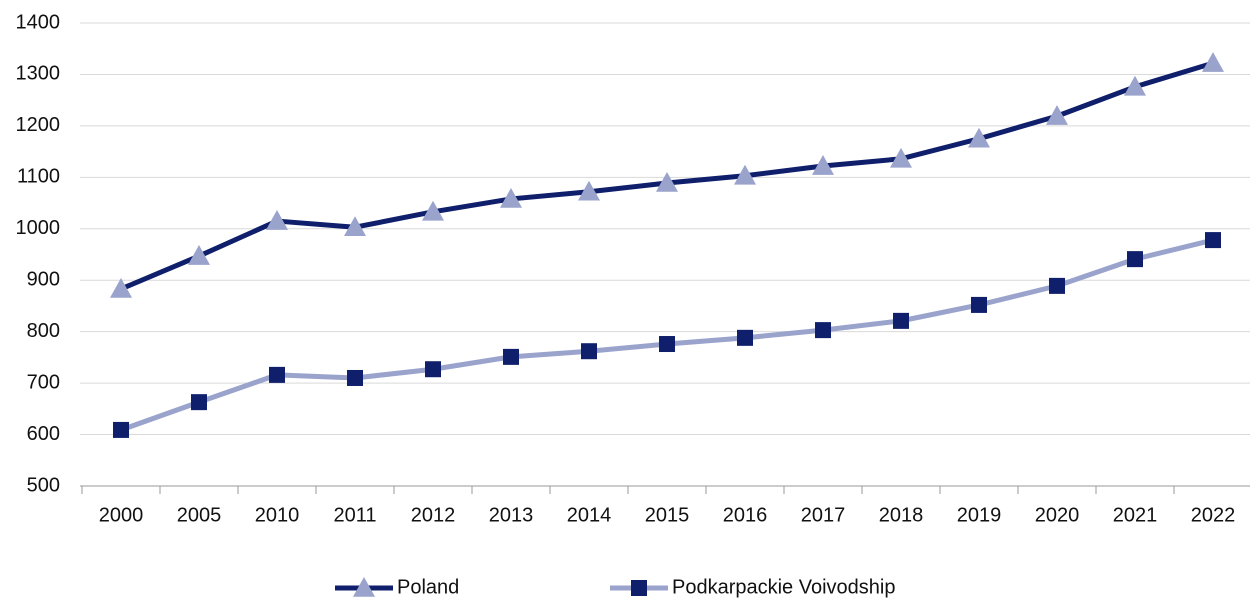 The image size is (1250, 601). What do you see at coordinates (979, 515) in the screenshot?
I see `x-tick-label: 2019` at bounding box center [979, 515].